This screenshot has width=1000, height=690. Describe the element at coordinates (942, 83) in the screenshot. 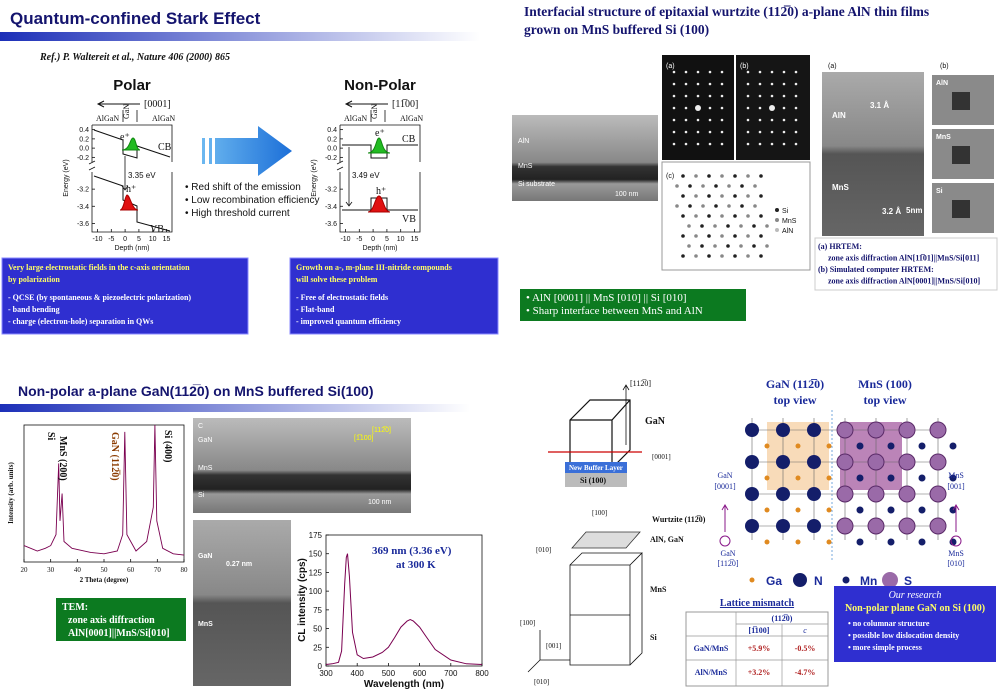

I see `label: AlN` at that location.